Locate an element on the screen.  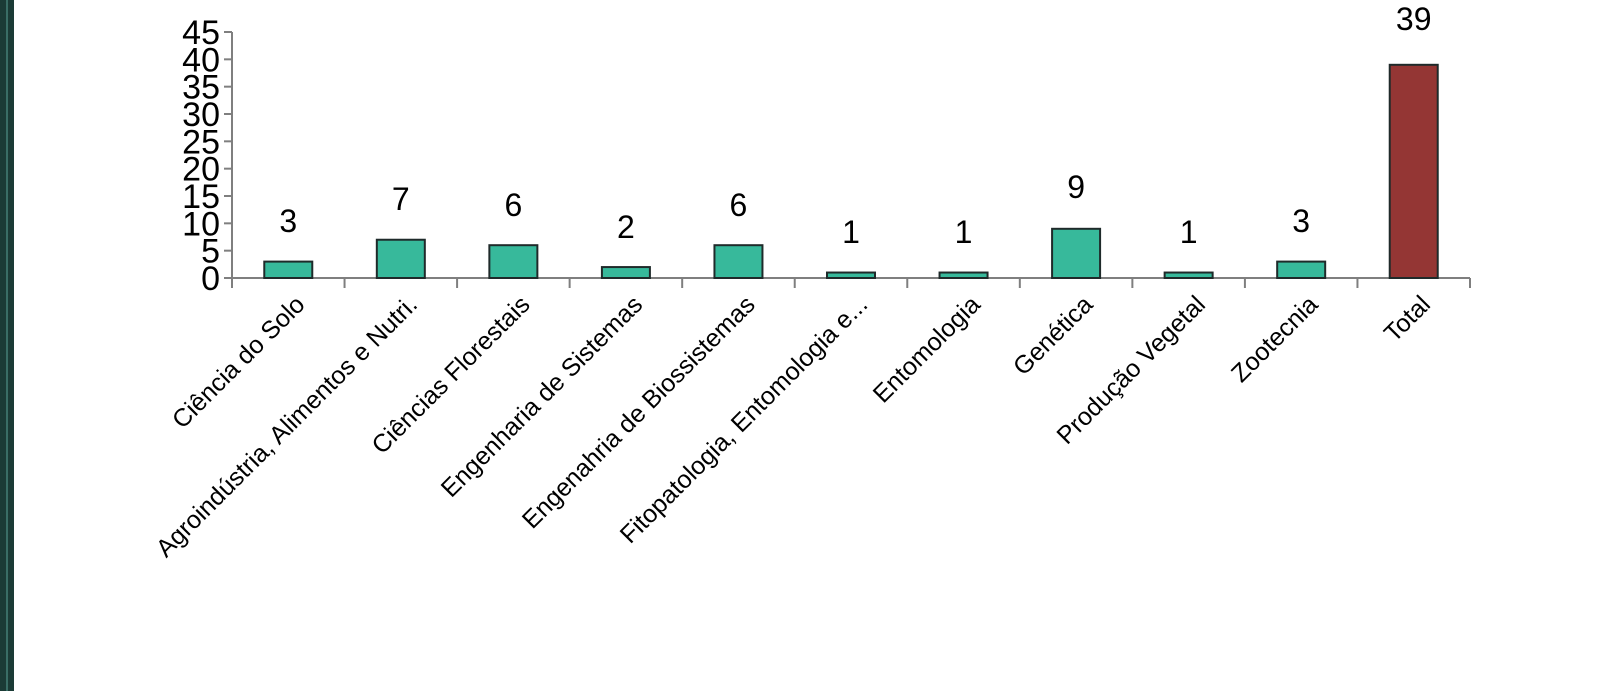
y-tick-label: 20 is located at coordinates (201, 170).